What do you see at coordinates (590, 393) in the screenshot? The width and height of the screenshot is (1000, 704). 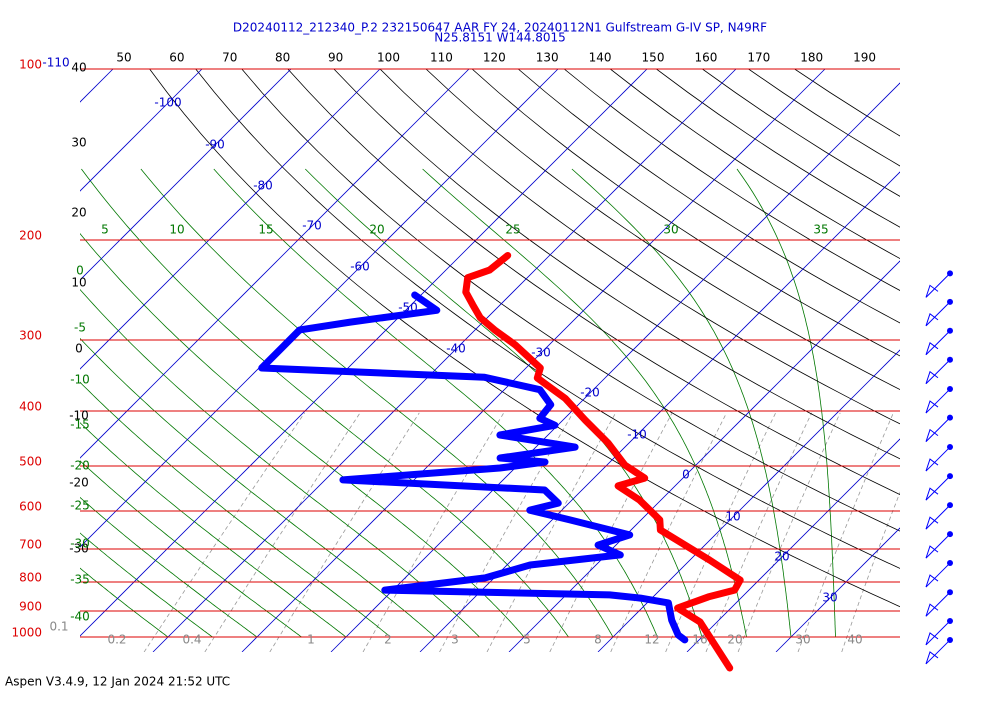 I see `isotherm-label: -20` at bounding box center [590, 393].